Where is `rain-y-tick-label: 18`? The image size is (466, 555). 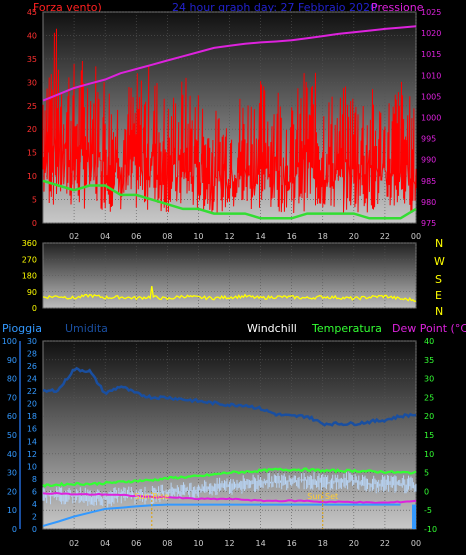
rain-y-tick-label: 18 is located at coordinates (32, 416).